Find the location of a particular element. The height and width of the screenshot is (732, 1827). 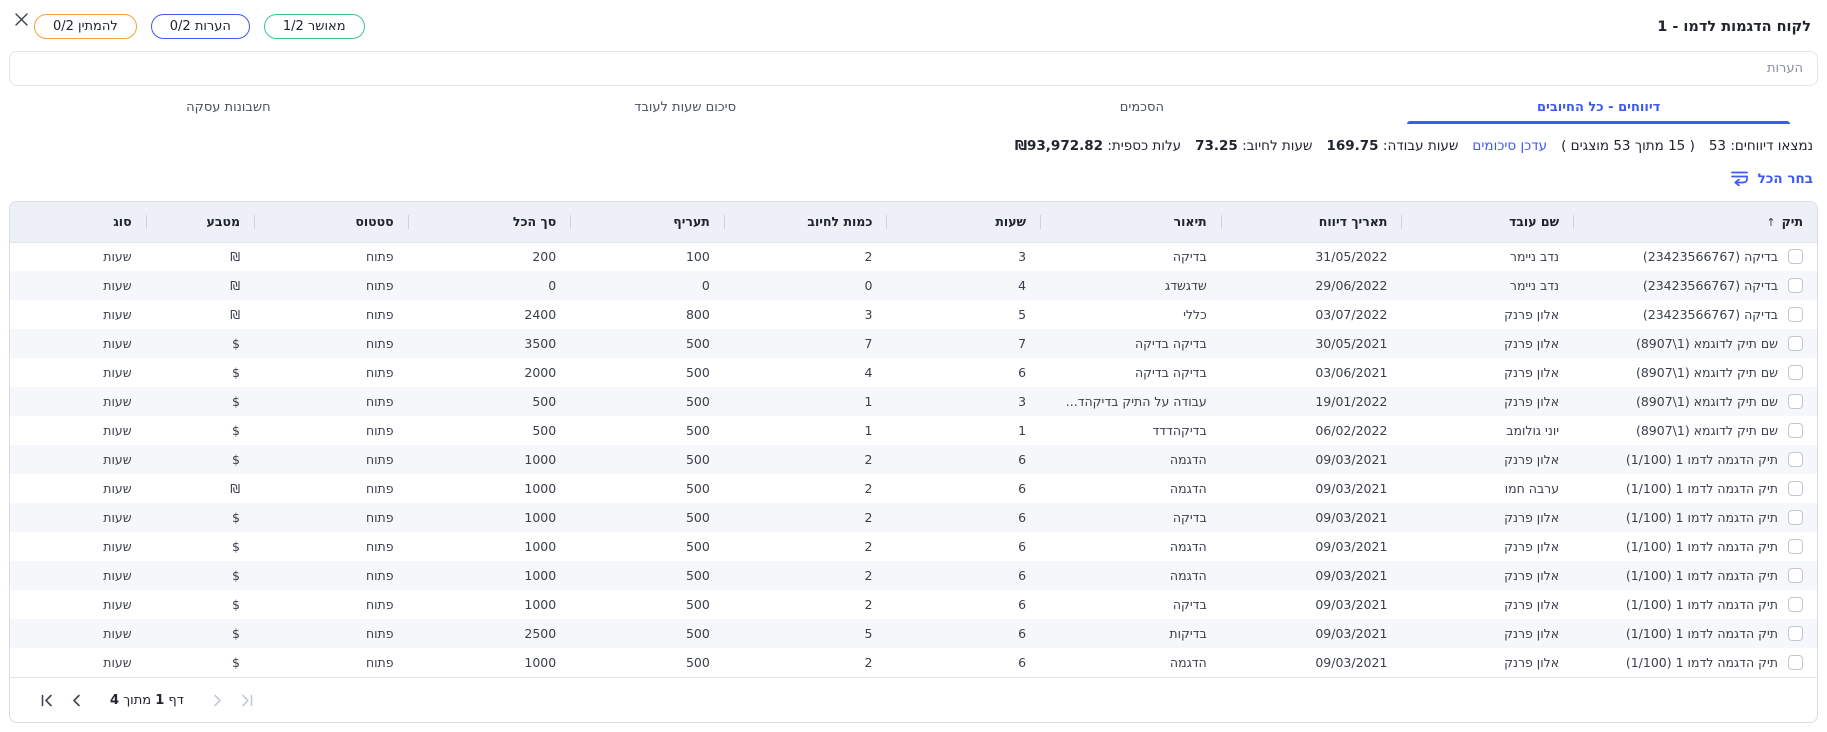

column-header-3: תיאור is located at coordinates (1130, 222).